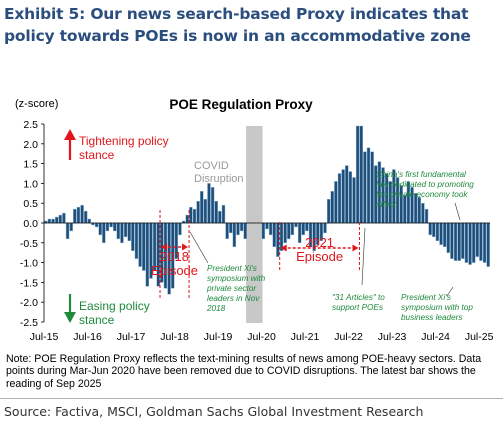 The image size is (503, 433). I want to click on articles-31-leader, so click(363, 256).